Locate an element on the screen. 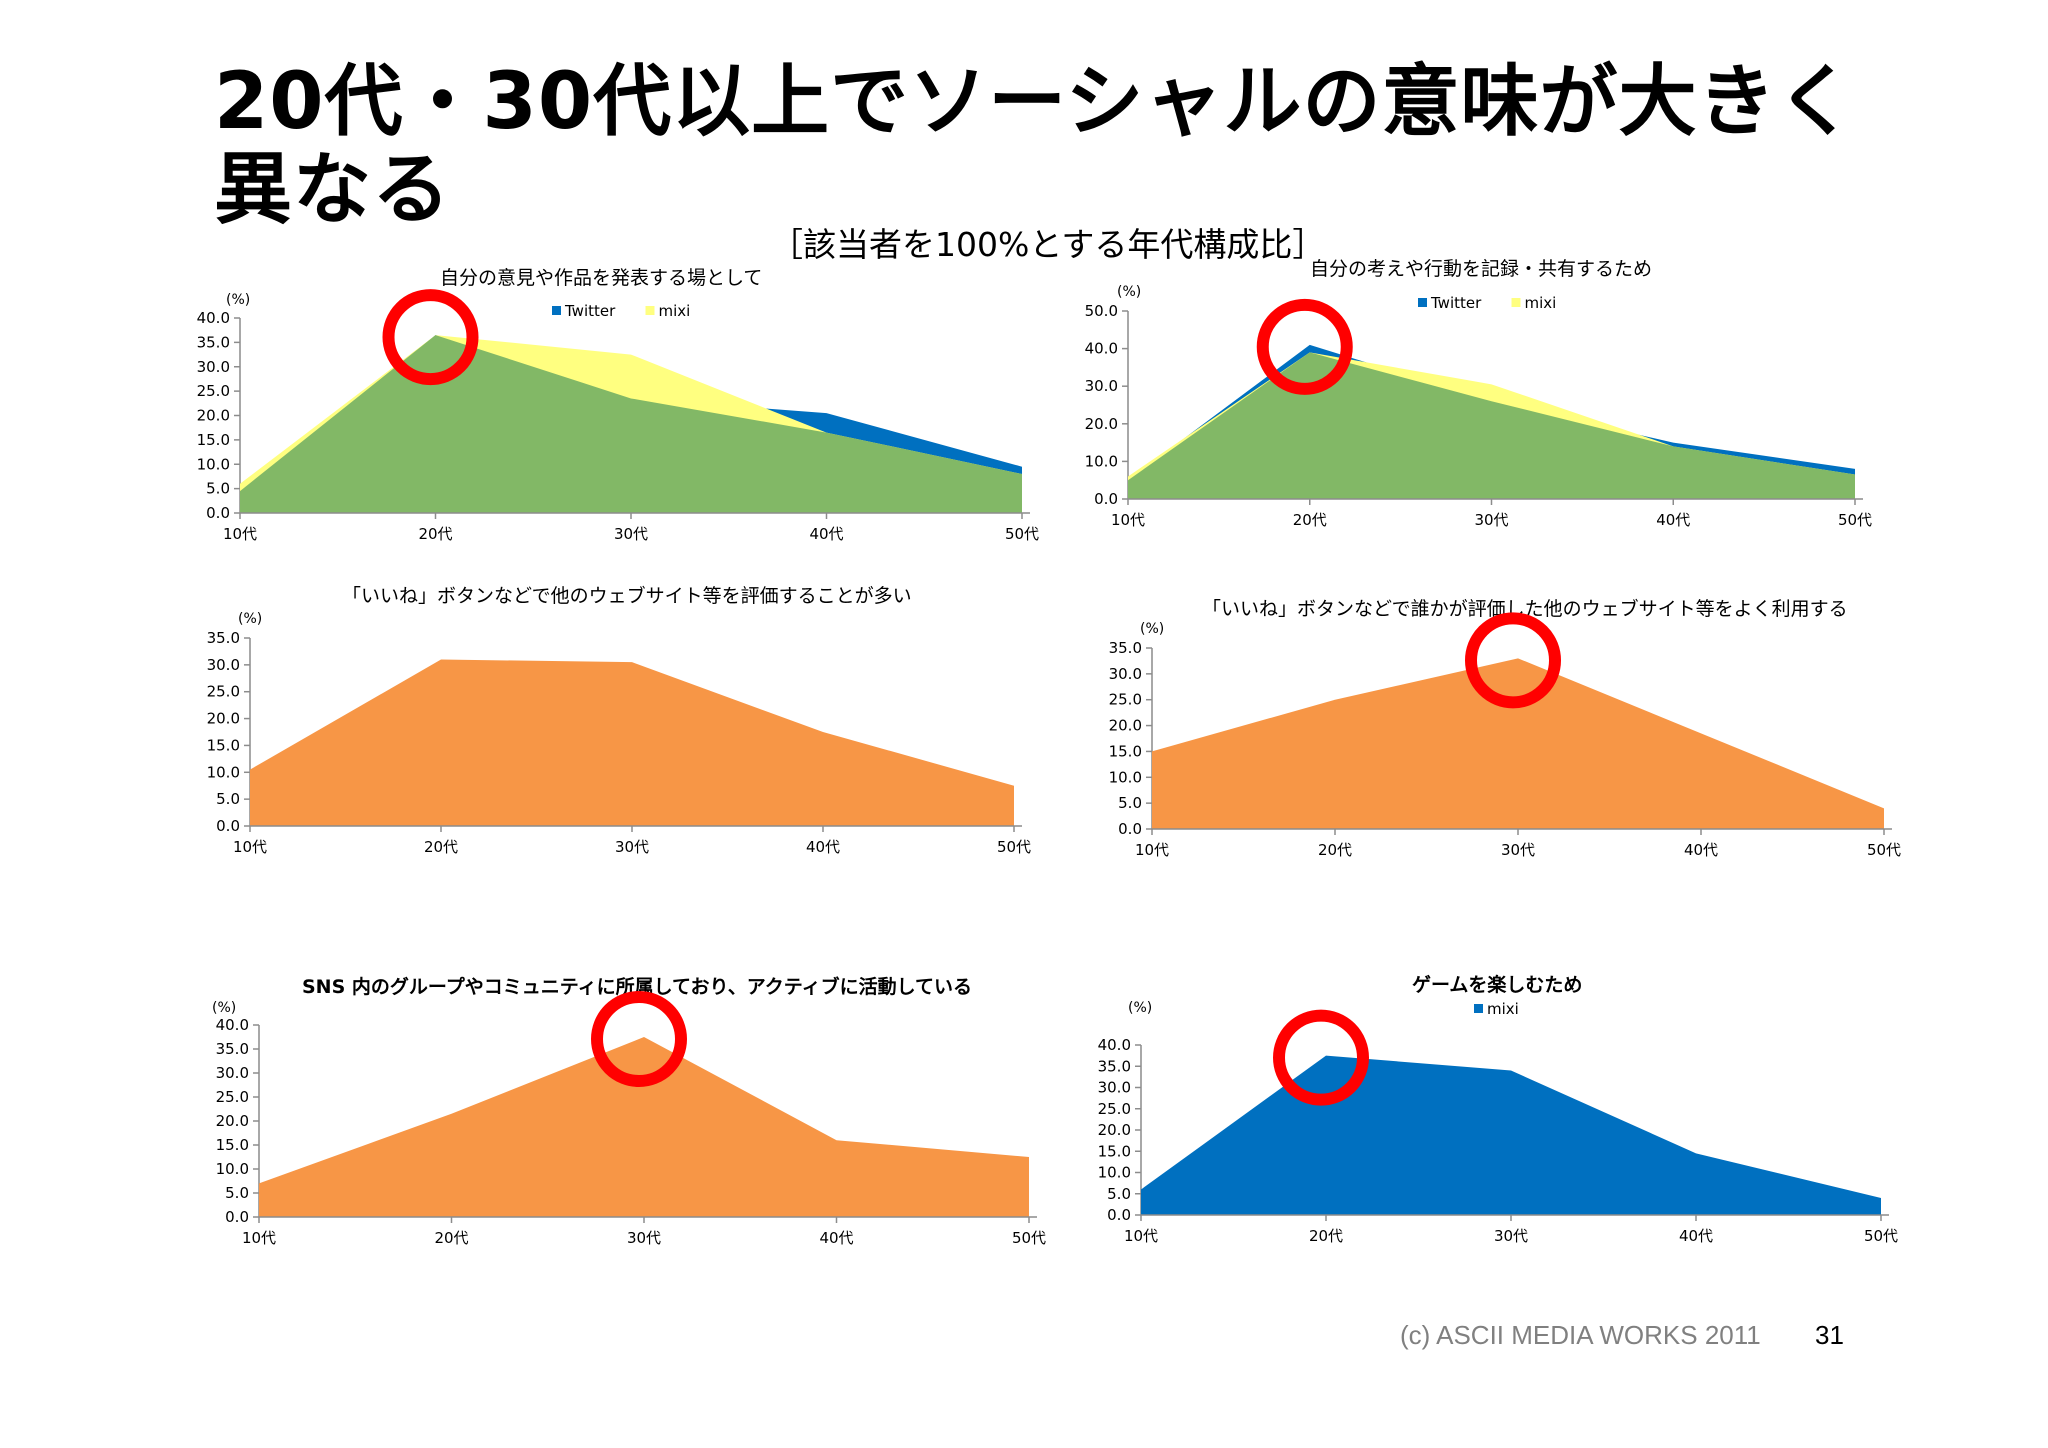 The height and width of the screenshot is (1448, 2048). slide-subtitle: ［該当者を100%とする年代構成比］ is located at coordinates (1048, 244).